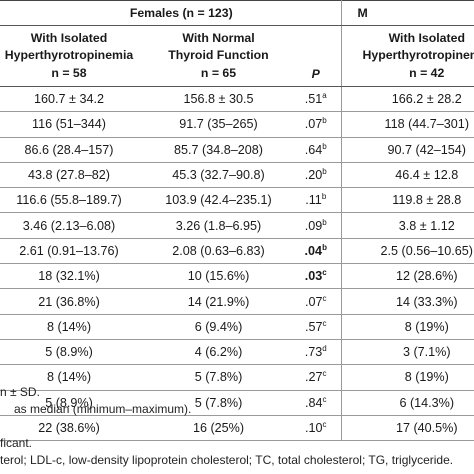 This screenshot has width=474, height=474. I want to click on p-value-text: .09, so click(313, 225).